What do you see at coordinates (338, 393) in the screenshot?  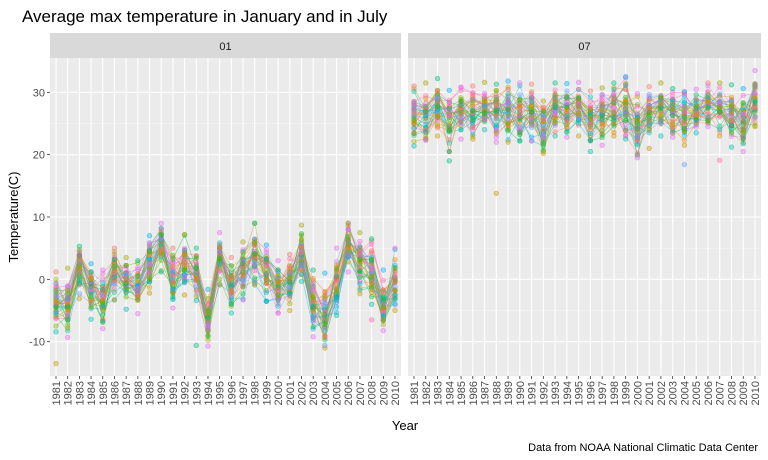 I see `x-tick-label: 2005` at bounding box center [338, 393].